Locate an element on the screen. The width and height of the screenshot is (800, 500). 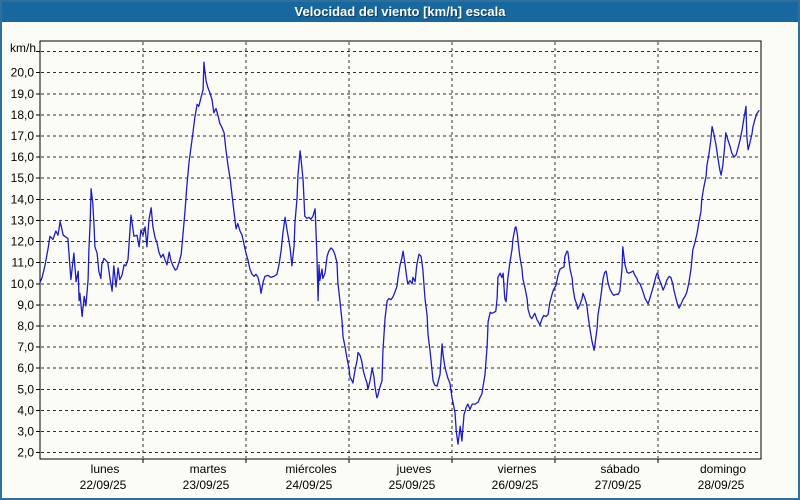
window-title: Velocidad del viento [km/h] escala is located at coordinates (400, 11).